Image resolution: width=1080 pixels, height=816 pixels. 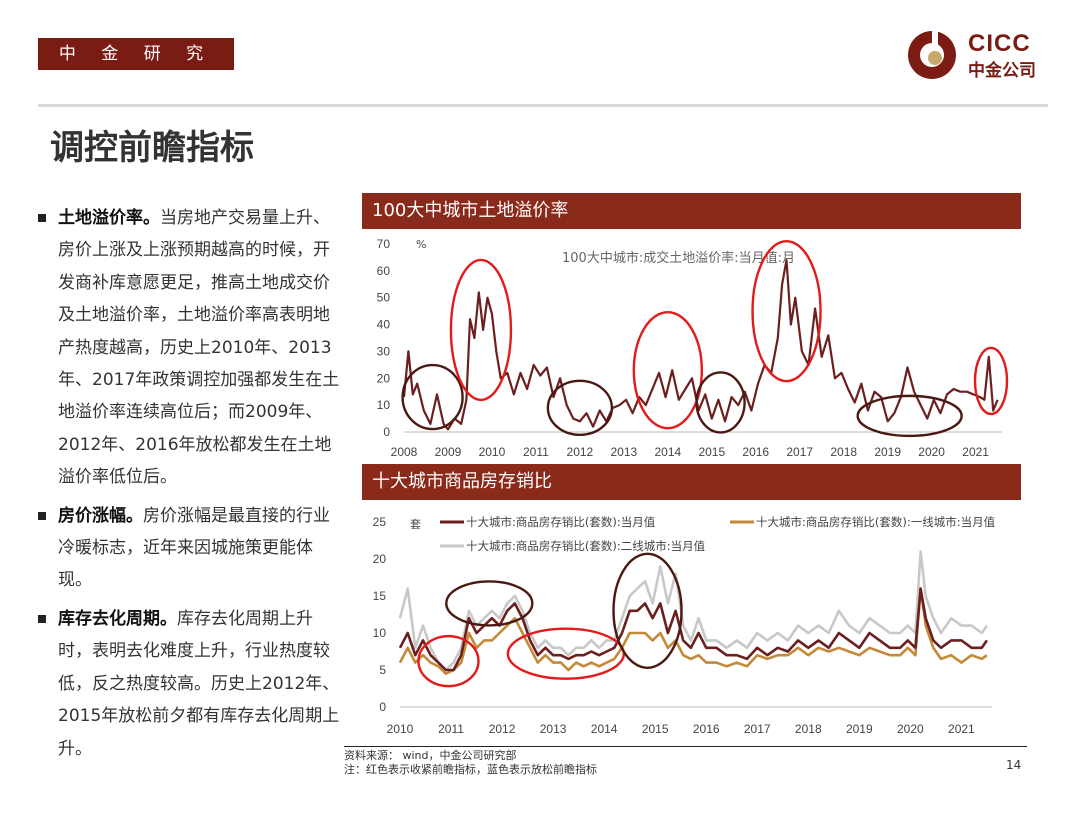 I want to click on y-tick-label: 50, so click(x=384, y=298).